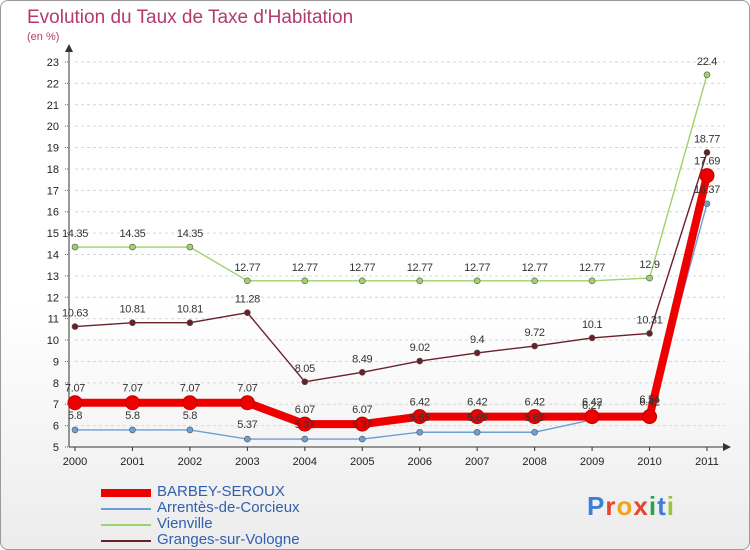  What do you see at coordinates (477, 462) in the screenshot?
I see `x-tick-label: 2007` at bounding box center [477, 462].